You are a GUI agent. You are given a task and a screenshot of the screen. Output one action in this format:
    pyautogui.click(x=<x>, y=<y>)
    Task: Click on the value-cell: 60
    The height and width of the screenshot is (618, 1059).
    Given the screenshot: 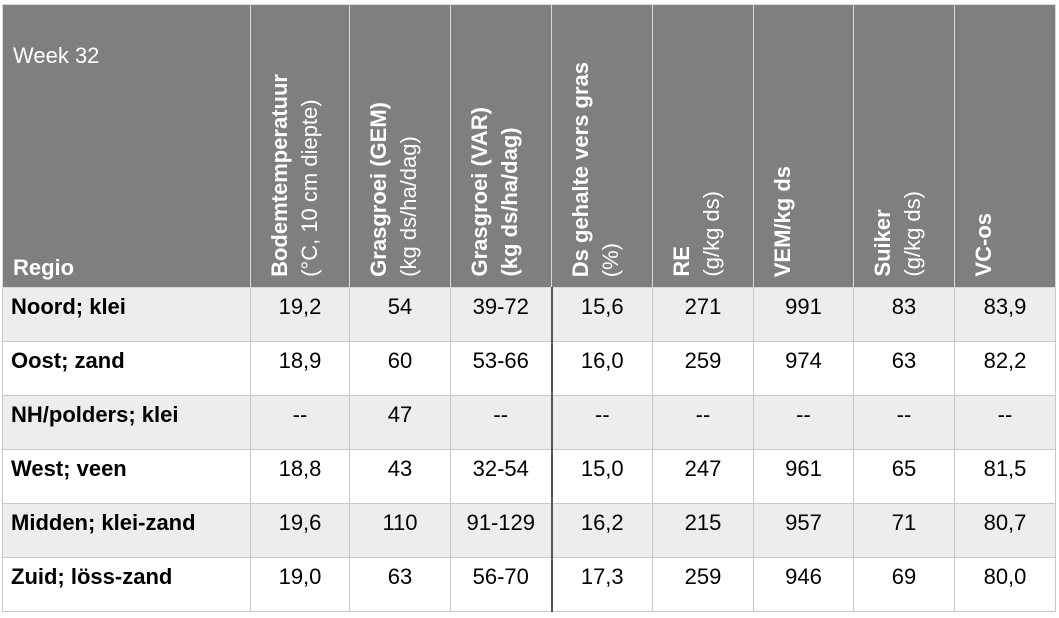 What is the action you would take?
    pyautogui.click(x=400, y=368)
    